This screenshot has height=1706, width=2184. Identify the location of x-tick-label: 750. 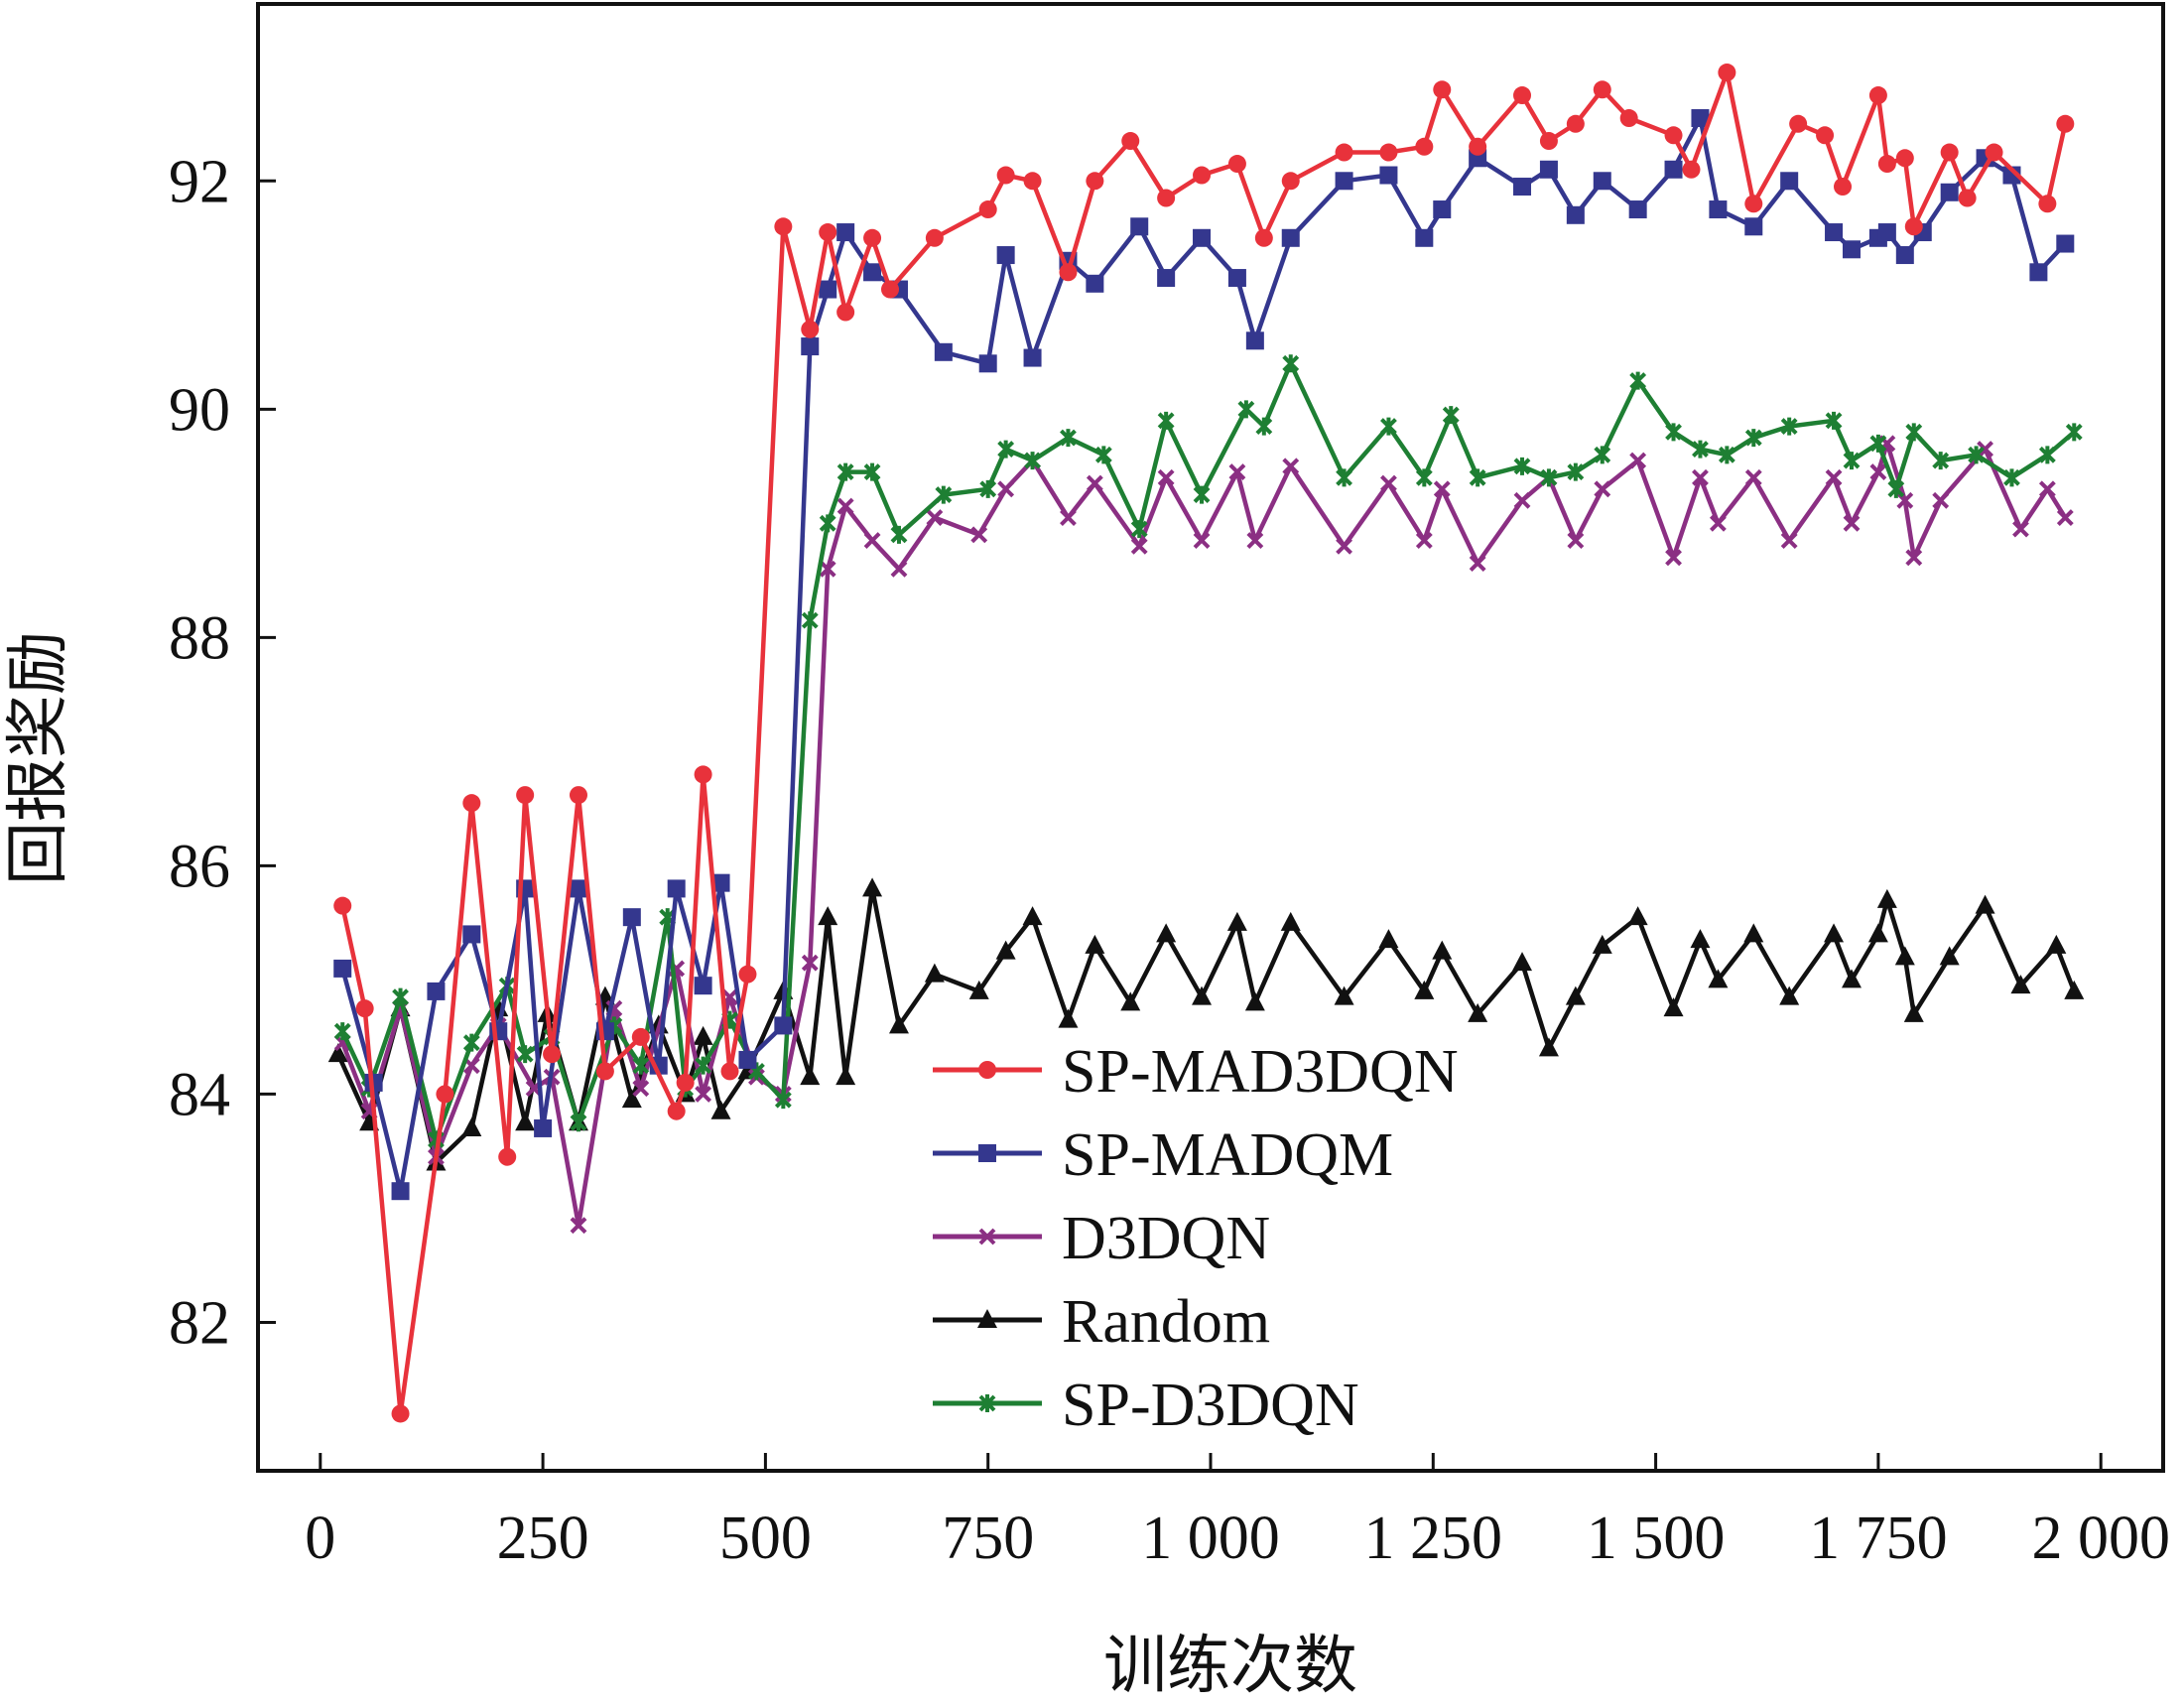
(988, 1539).